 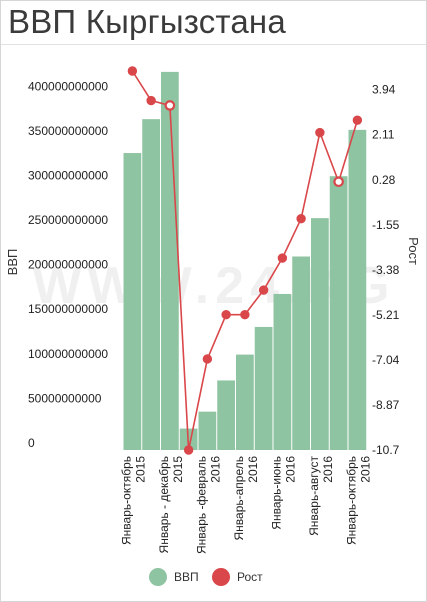 What do you see at coordinates (68, 354) in the screenshot?
I see `left-tick-label: 100000000000` at bounding box center [68, 354].